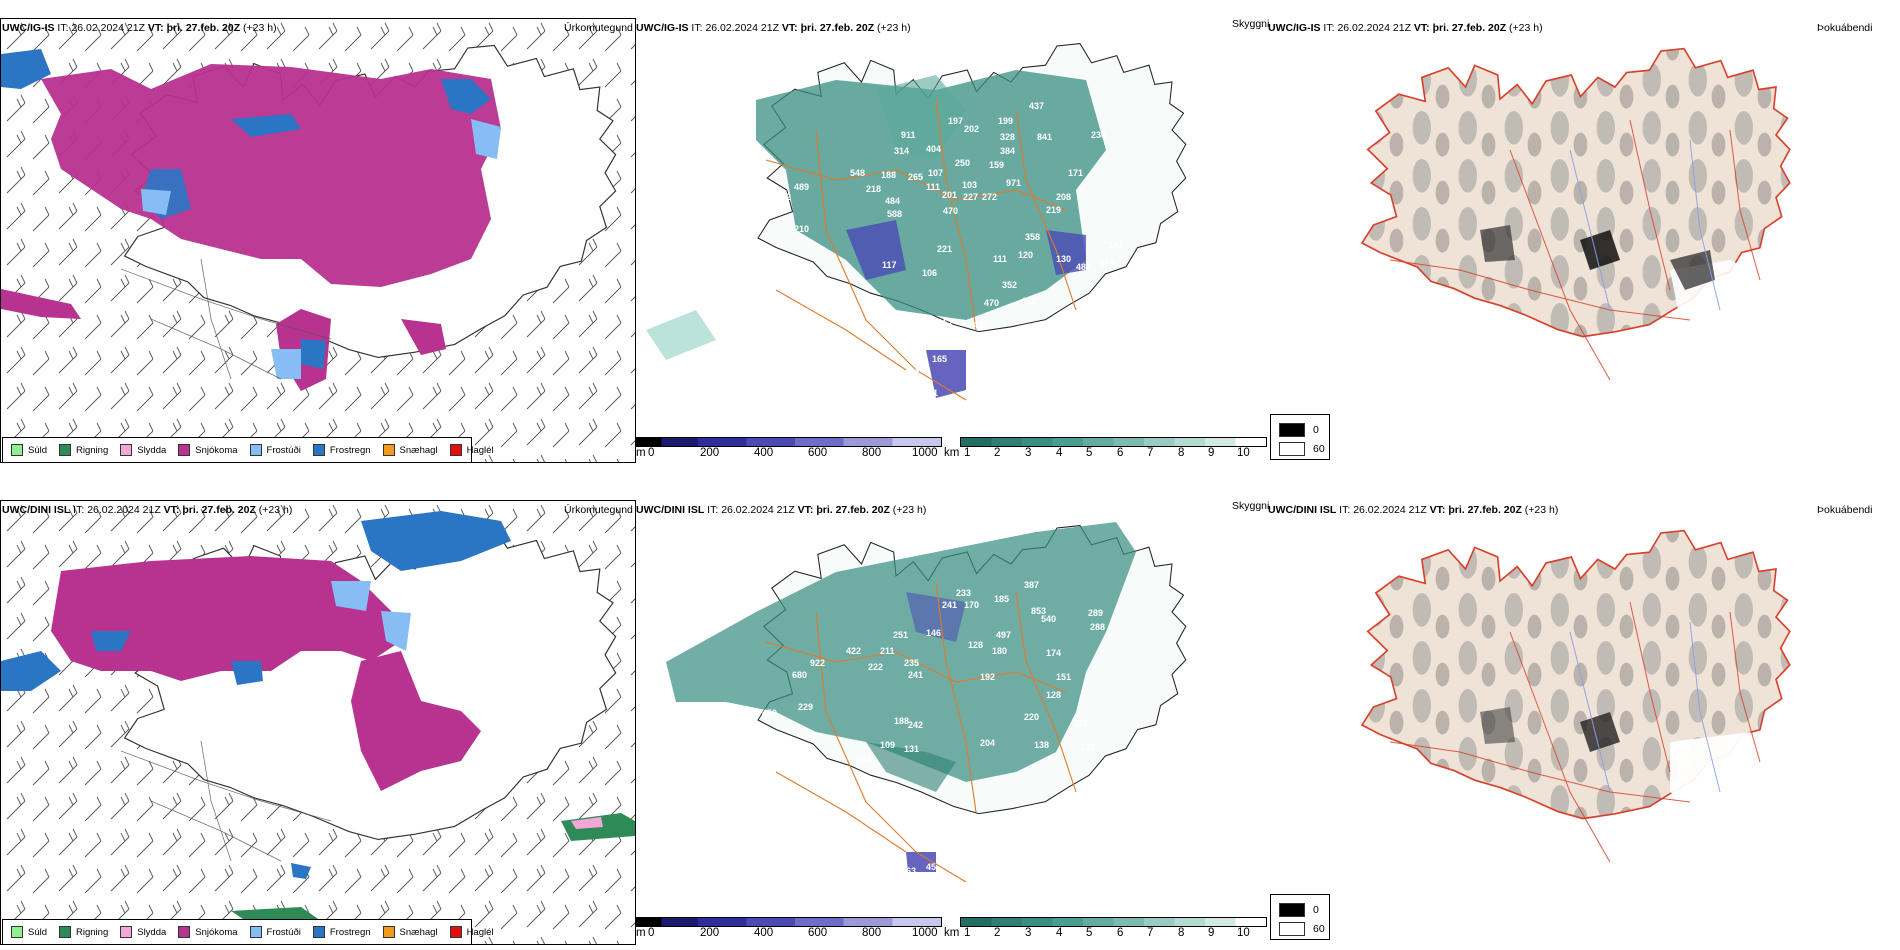 The image size is (1900, 950). What do you see at coordinates (1083, 267) in the screenshot?
I see `visibility-label: 484` at bounding box center [1083, 267].